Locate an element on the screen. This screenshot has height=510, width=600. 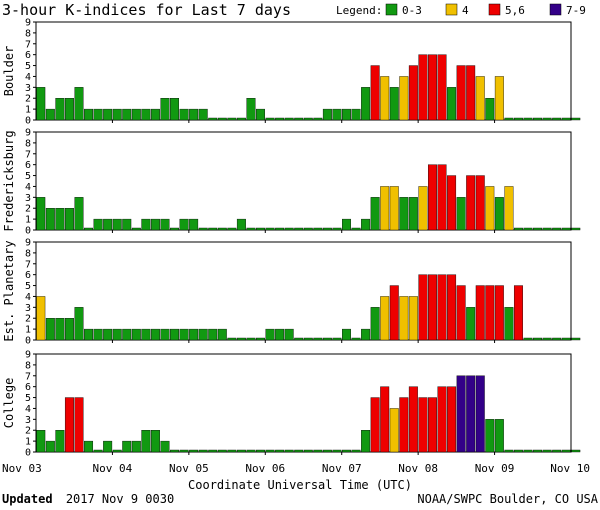
y-tick-label: 4 is located at coordinates (28, 187).